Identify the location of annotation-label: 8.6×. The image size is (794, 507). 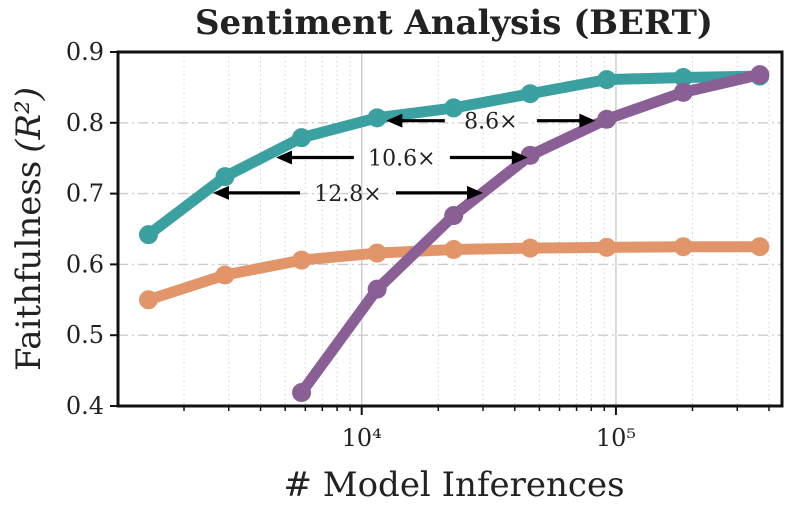
(490, 122).